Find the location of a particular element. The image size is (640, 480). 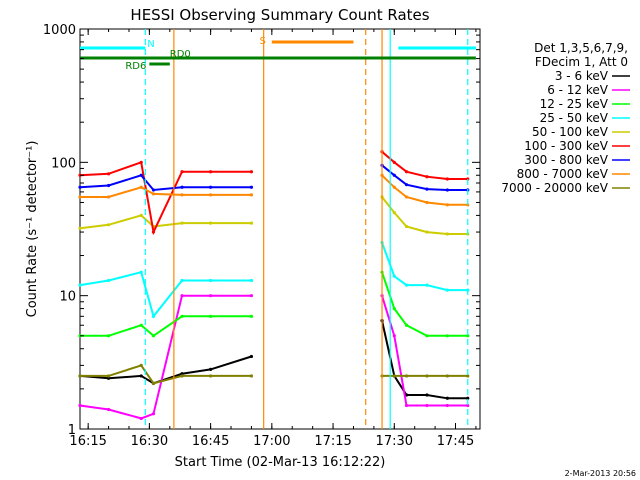

y-tick-label: 10 is located at coordinates (67, 297).